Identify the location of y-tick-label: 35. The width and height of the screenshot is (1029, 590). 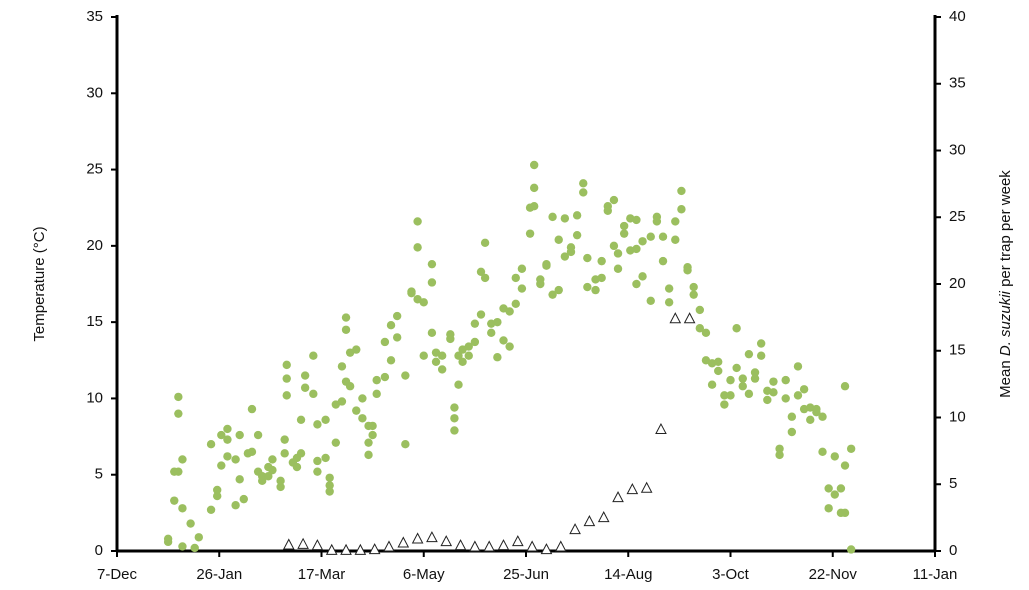
(94, 16).